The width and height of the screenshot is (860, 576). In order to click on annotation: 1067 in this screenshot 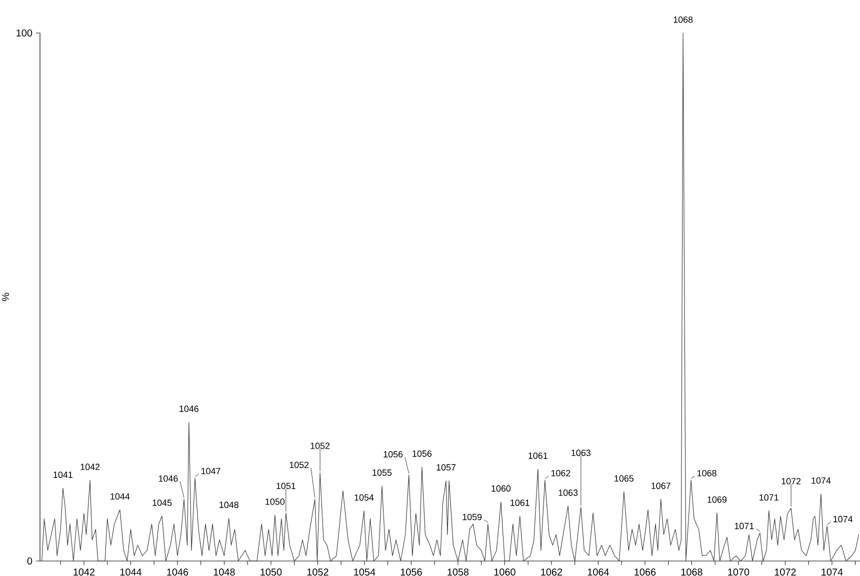, I will do `click(661, 486)`.